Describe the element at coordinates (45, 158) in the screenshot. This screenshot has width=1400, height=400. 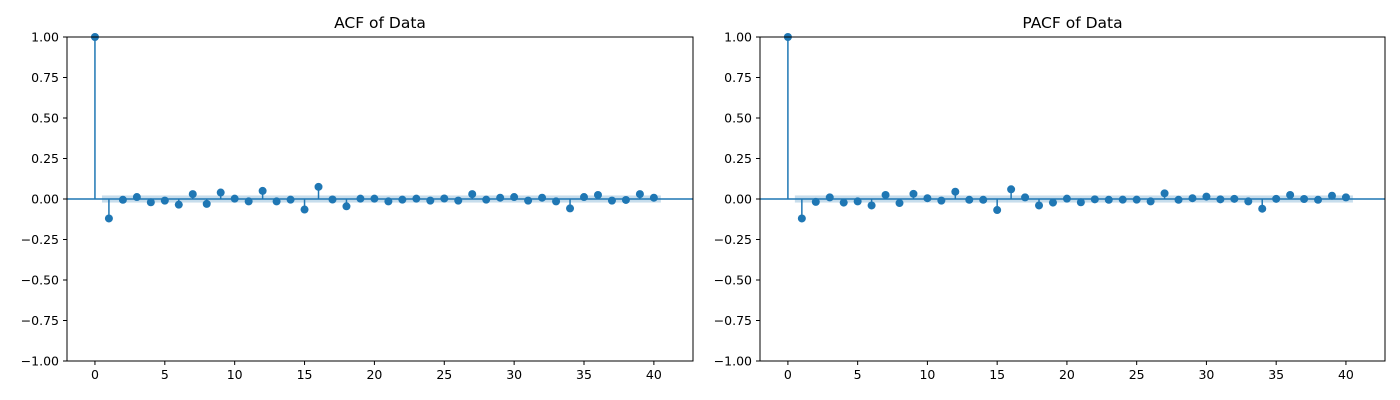
I see `acf-ytick-label-5: 0.25` at that location.